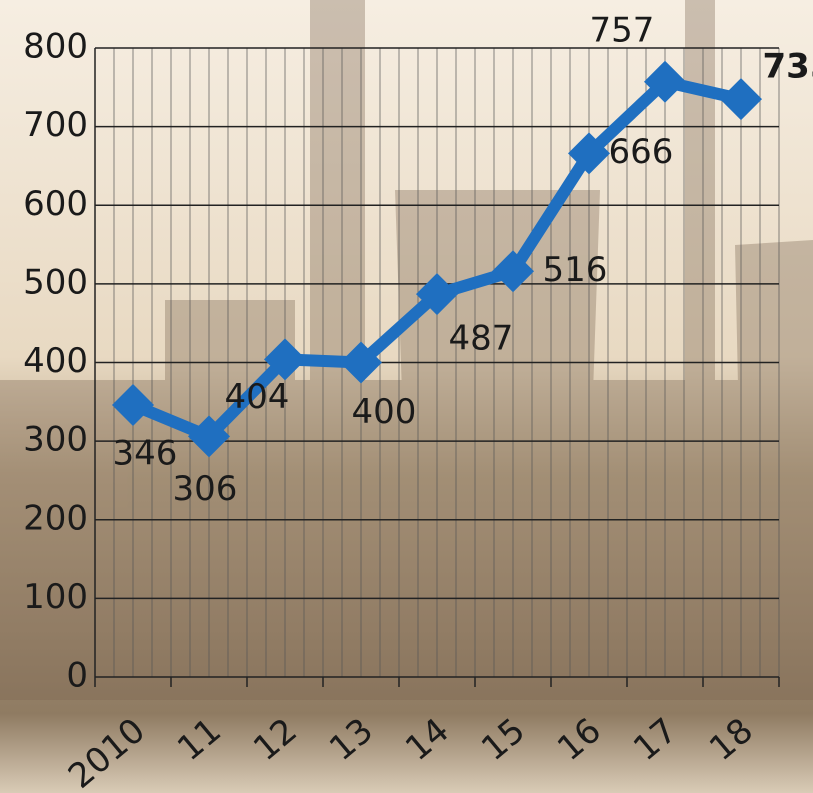 The height and width of the screenshot is (793, 813). What do you see at coordinates (622, 30) in the screenshot?
I see `data-label: 757` at bounding box center [622, 30].